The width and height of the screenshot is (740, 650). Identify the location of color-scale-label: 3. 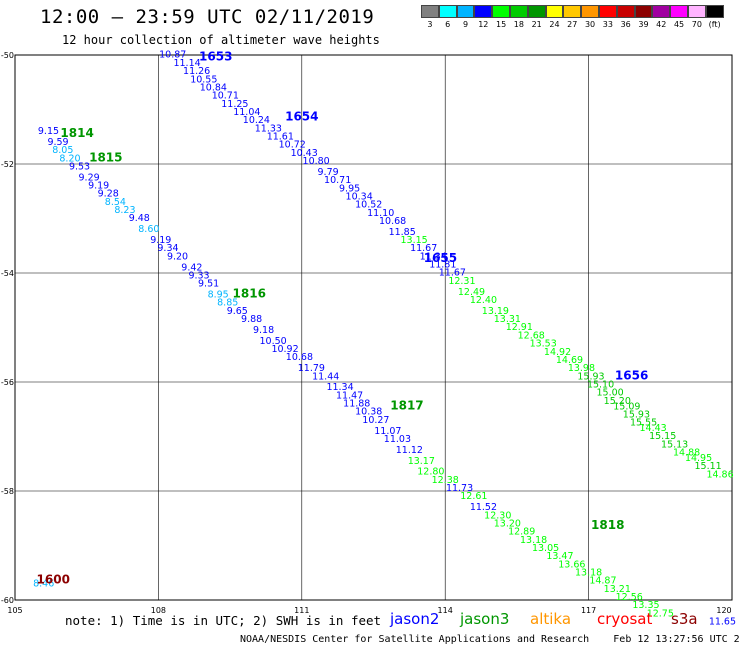
(430, 24).